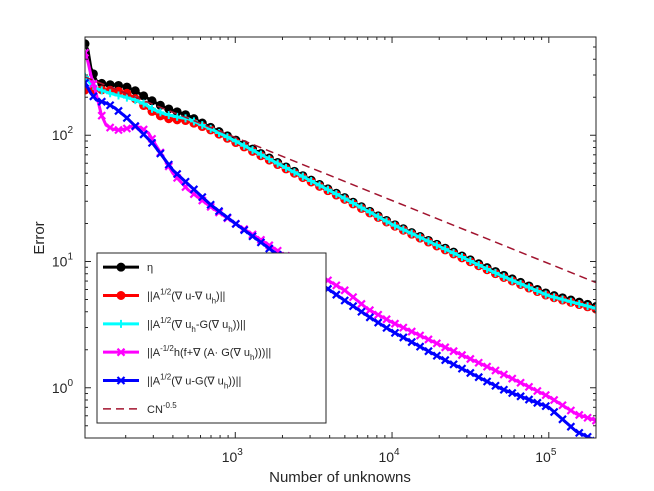  I want to click on legend-label: CN-0.5, so click(162, 408).